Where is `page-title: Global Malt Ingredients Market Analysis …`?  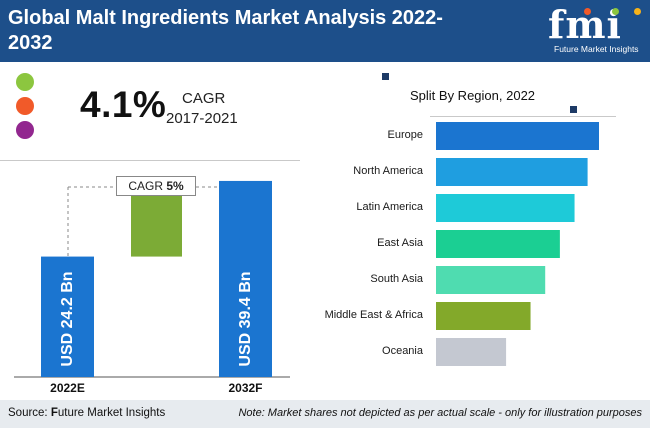 page-title: Global Malt Ingredients Market Analysis … is located at coordinates (225, 30).